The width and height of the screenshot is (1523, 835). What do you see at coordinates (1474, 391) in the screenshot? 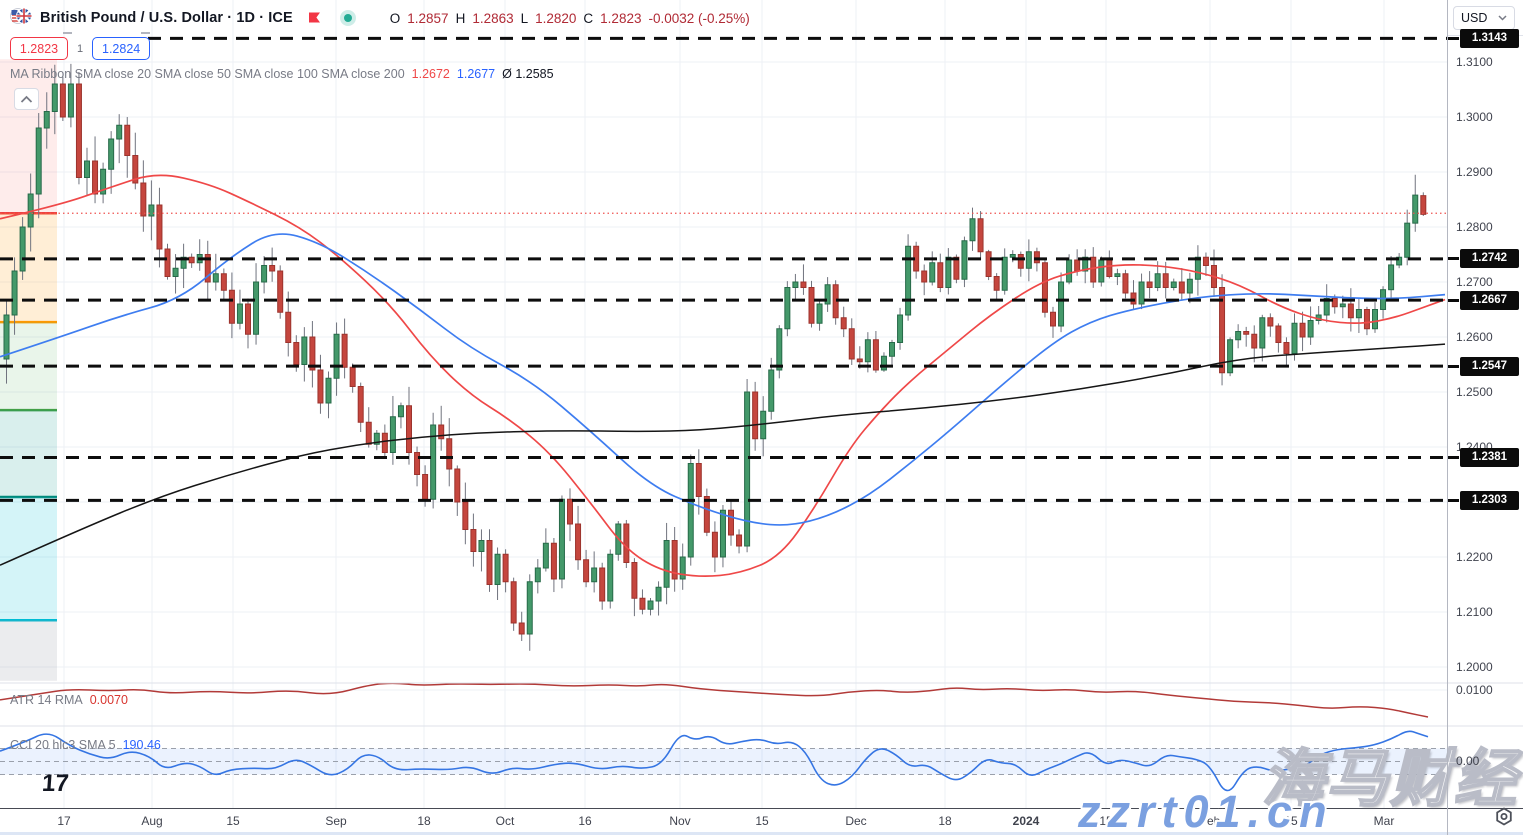
I see `price-axis-label: 1.2500` at bounding box center [1474, 391].